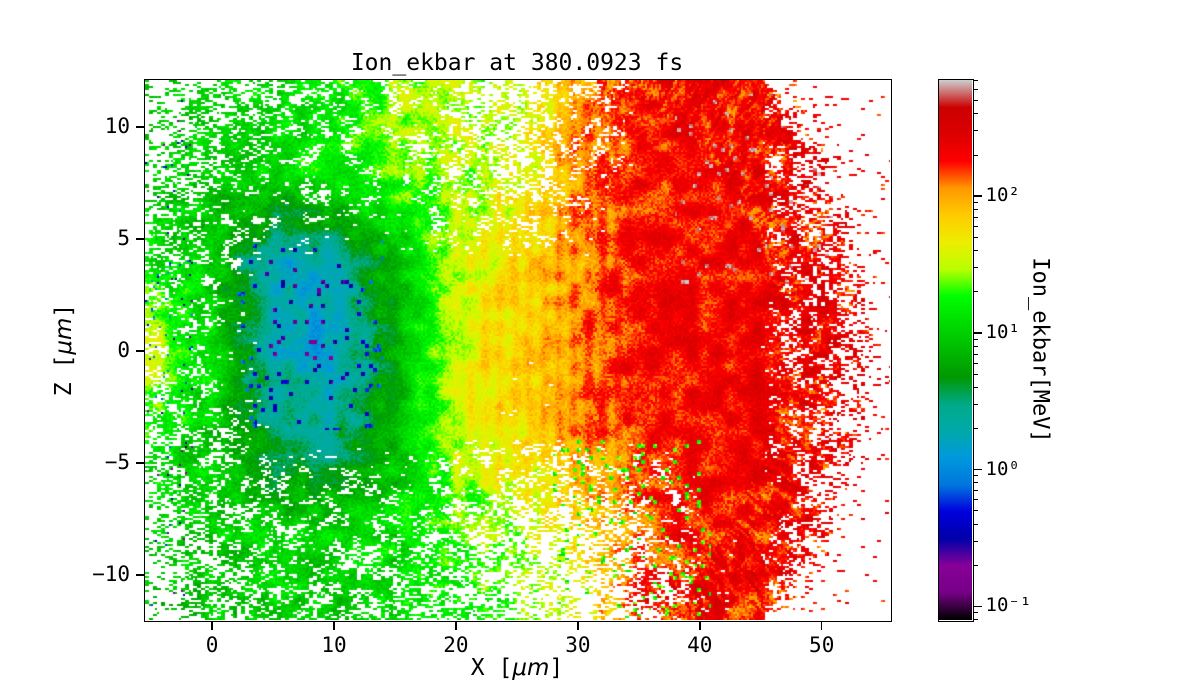  I want to click on y-tick-label: −10, so click(111, 574).